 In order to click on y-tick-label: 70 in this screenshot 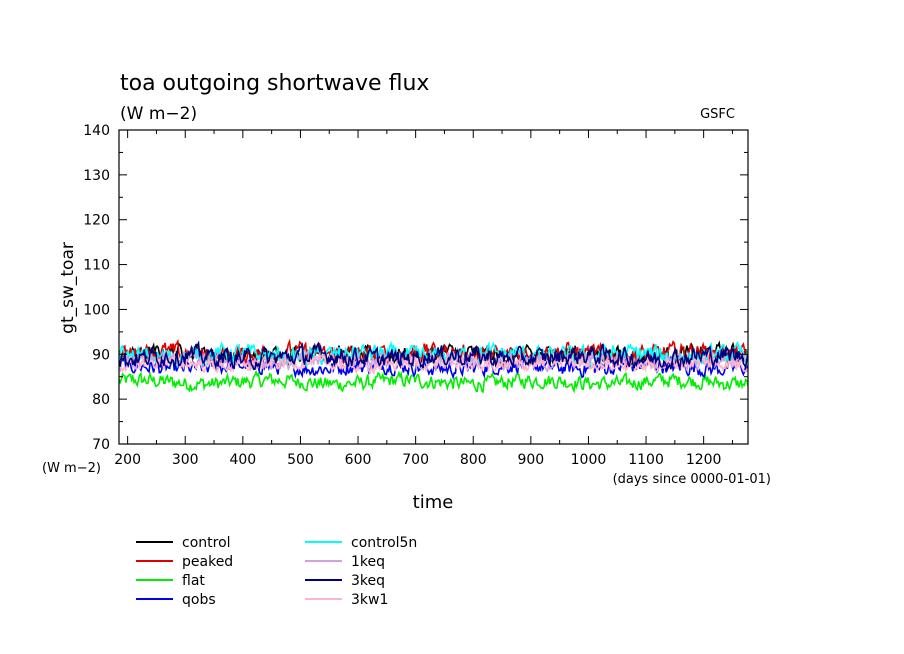, I will do `click(101, 445)`.